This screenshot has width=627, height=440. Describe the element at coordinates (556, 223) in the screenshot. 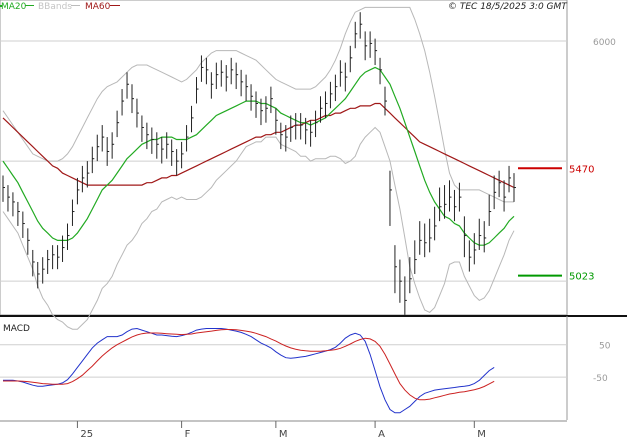

I see `price-levels: 5470 5023` at that location.